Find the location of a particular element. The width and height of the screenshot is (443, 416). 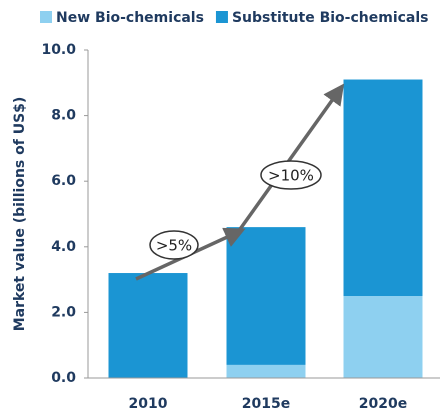

x-tick-label: 2015e is located at coordinates (266, 404).